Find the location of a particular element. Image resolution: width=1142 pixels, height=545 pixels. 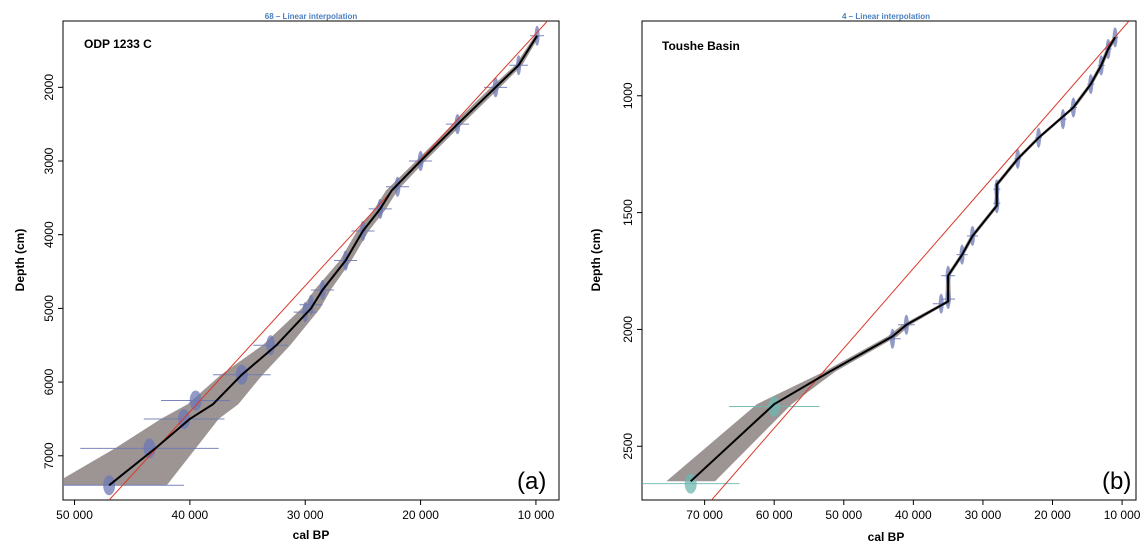

panel-a-y-tick-label-4: 6000 is located at coordinates (49, 381).